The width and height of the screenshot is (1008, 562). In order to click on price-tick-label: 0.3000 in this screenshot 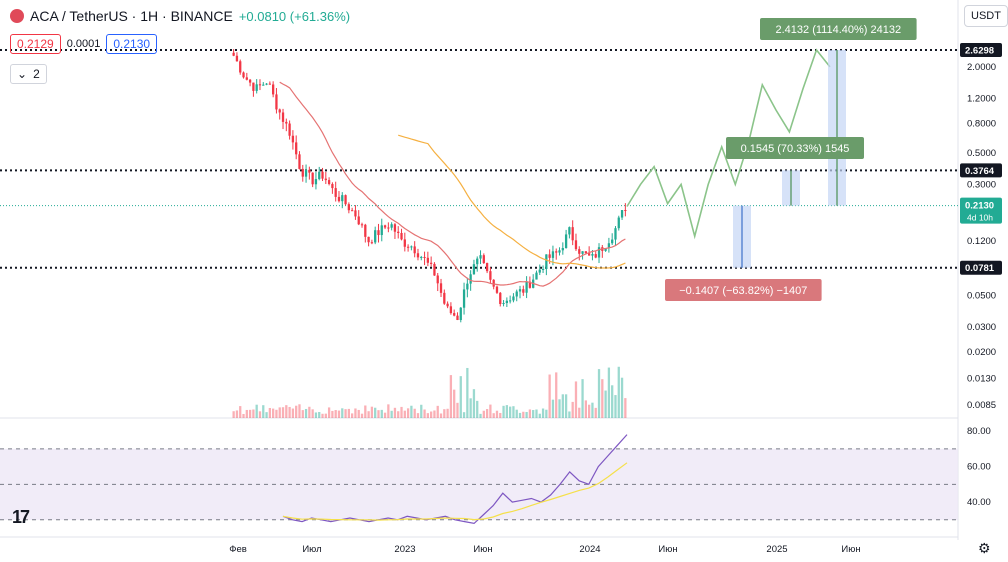, I will do `click(981, 184)`.